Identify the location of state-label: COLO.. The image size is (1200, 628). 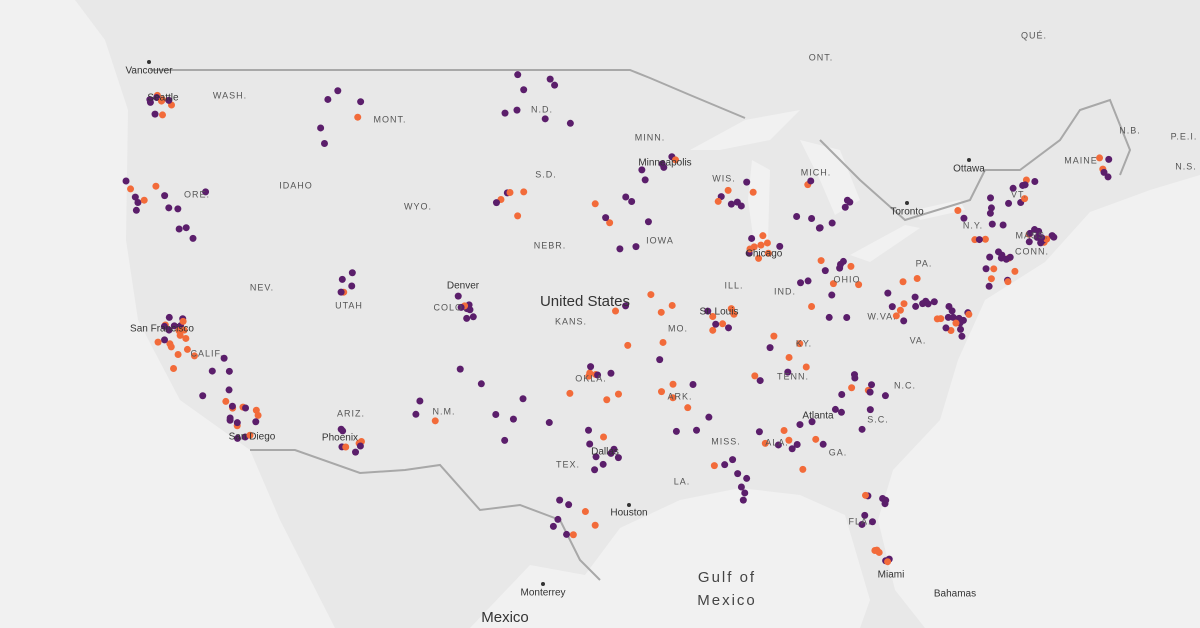
(449, 307).